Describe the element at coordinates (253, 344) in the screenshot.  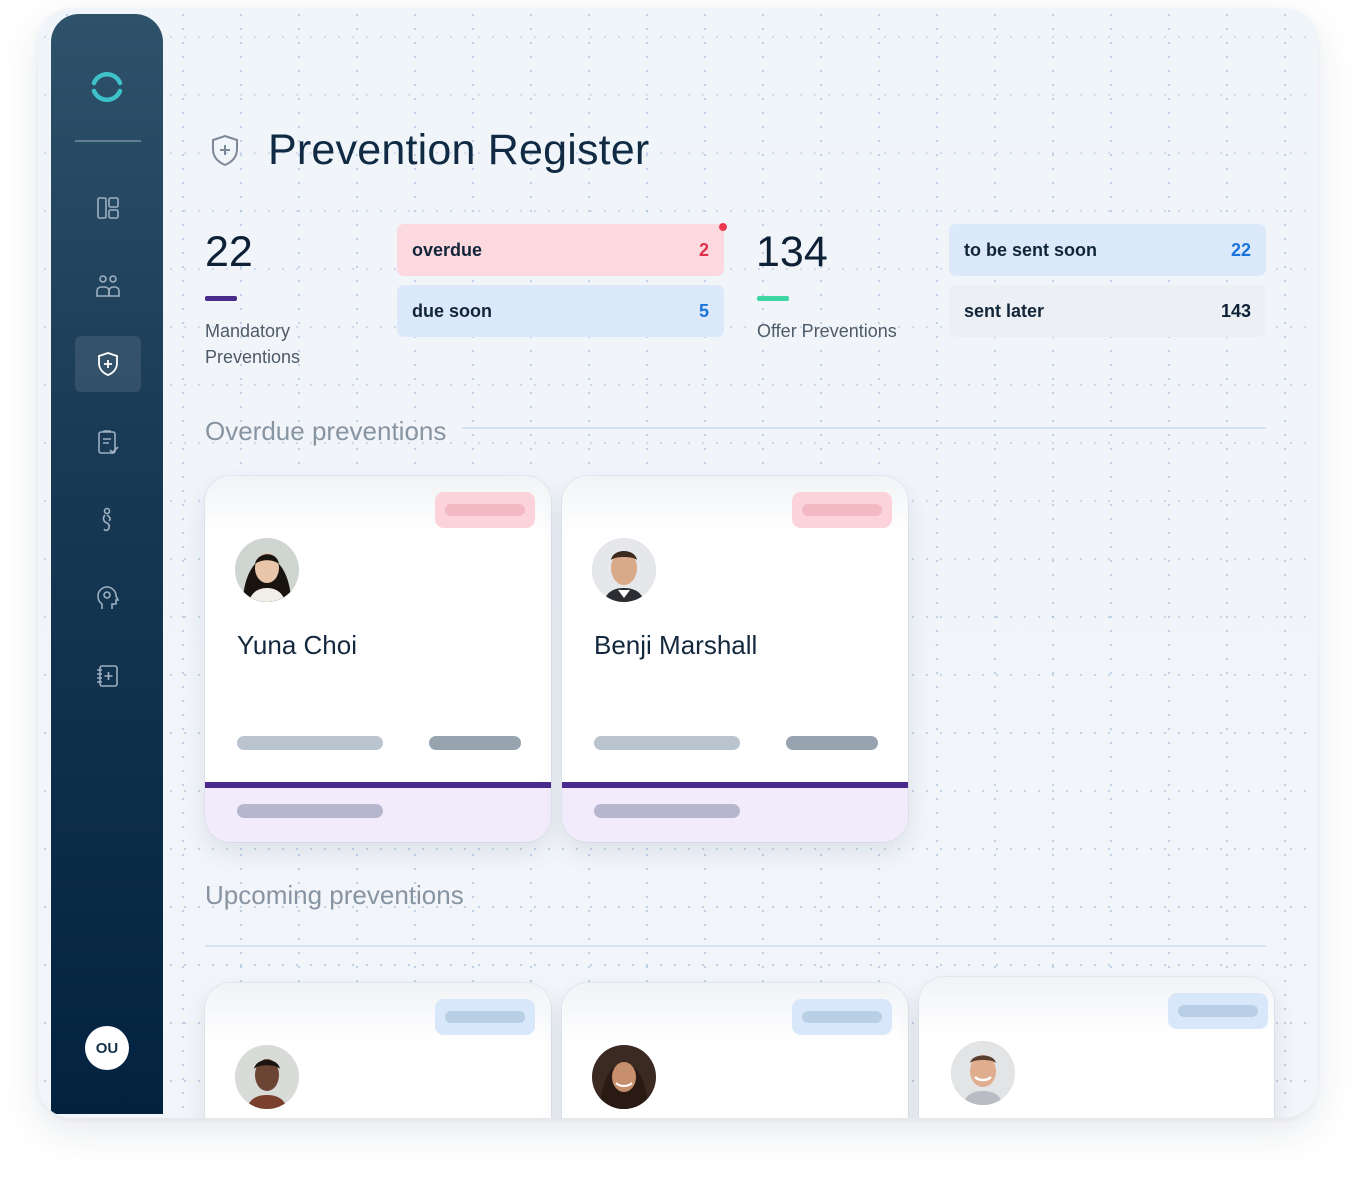
I see `mandatory-label: Mandatory Preventions` at that location.